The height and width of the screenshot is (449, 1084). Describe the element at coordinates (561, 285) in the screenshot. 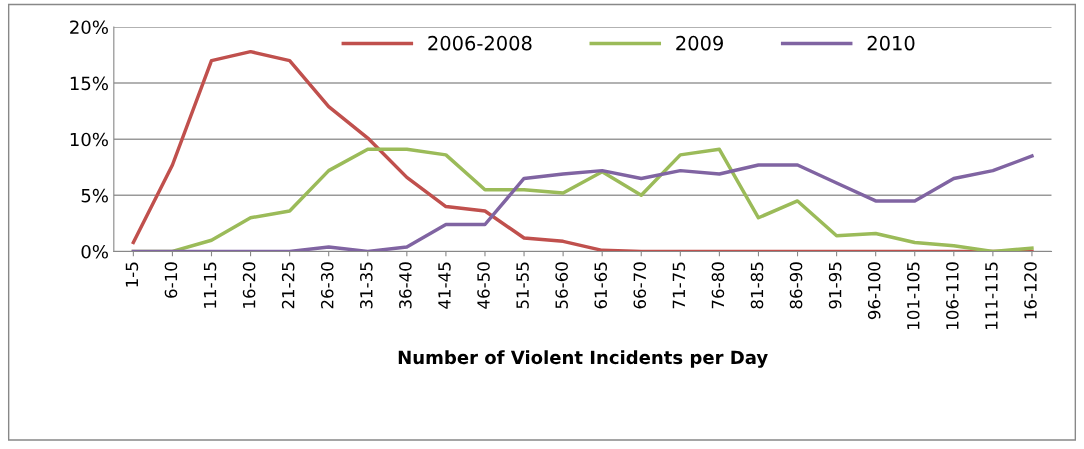

I see `x-tick-label: 56-60` at that location.